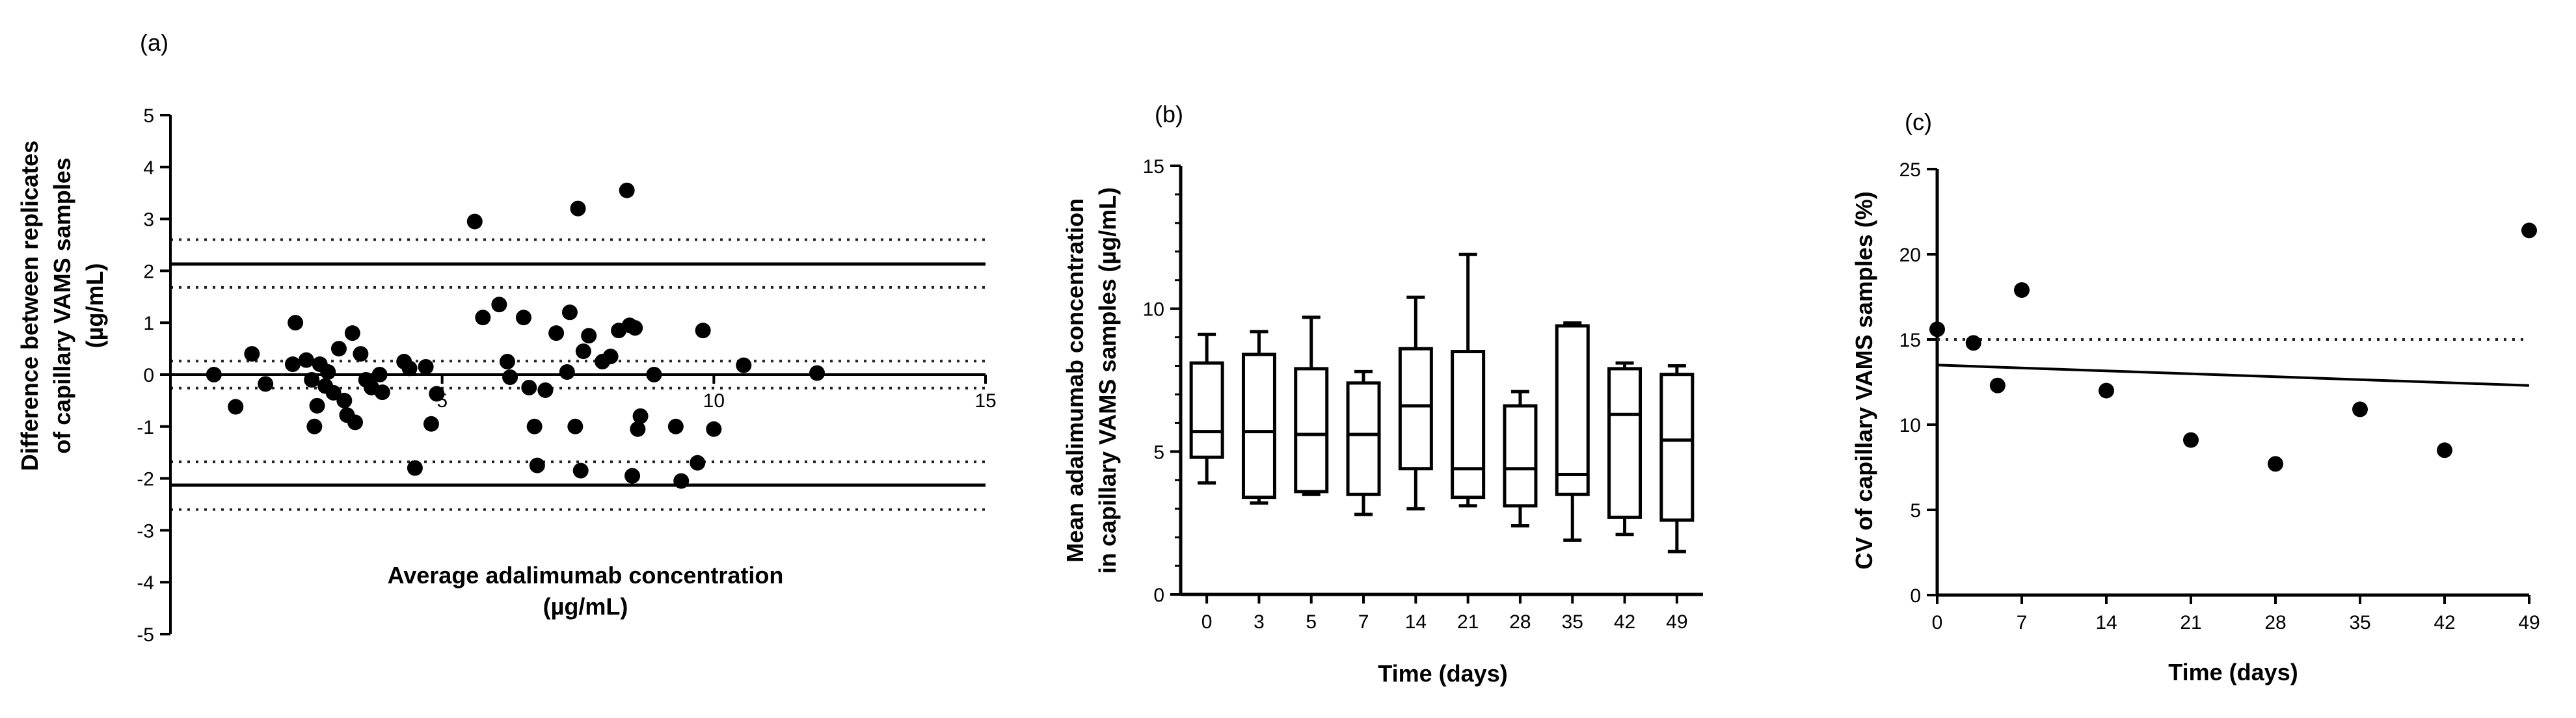 Image resolution: width=2576 pixels, height=718 pixels. I want to click on y-tick-label: 10, so click(1153, 310).